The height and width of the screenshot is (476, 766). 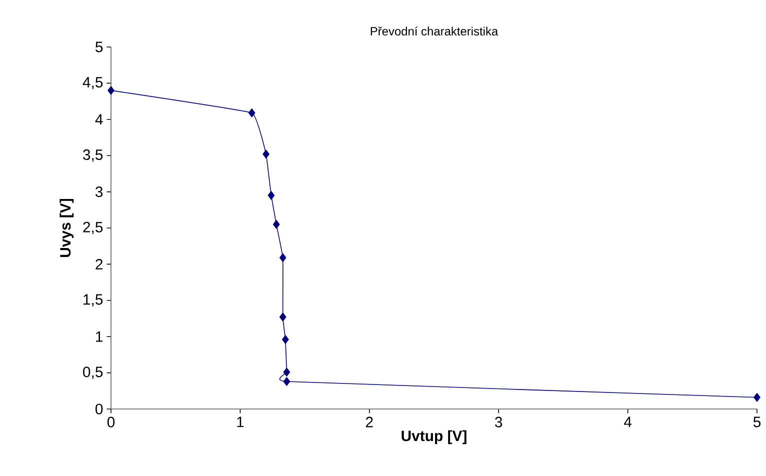 I want to click on y-tick-label: 2,5, so click(x=93, y=228).